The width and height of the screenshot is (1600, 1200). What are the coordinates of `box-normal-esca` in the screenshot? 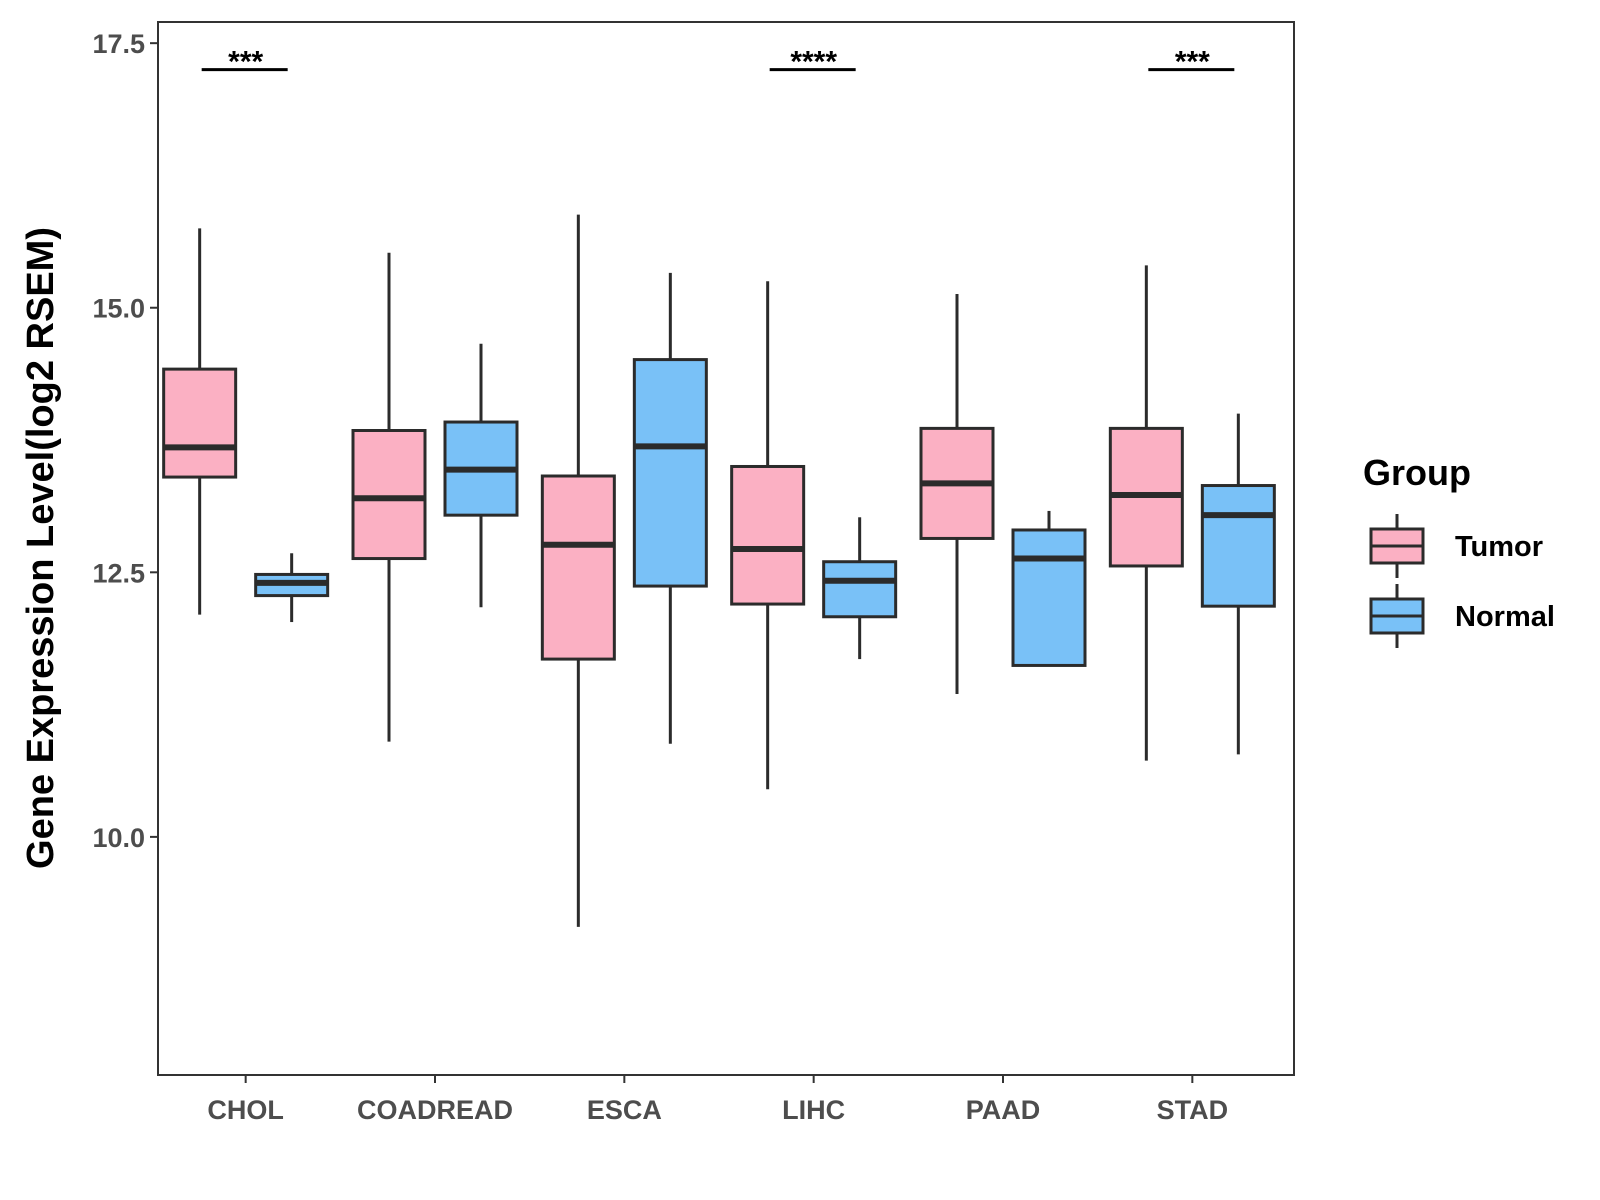 It's located at (670, 508).